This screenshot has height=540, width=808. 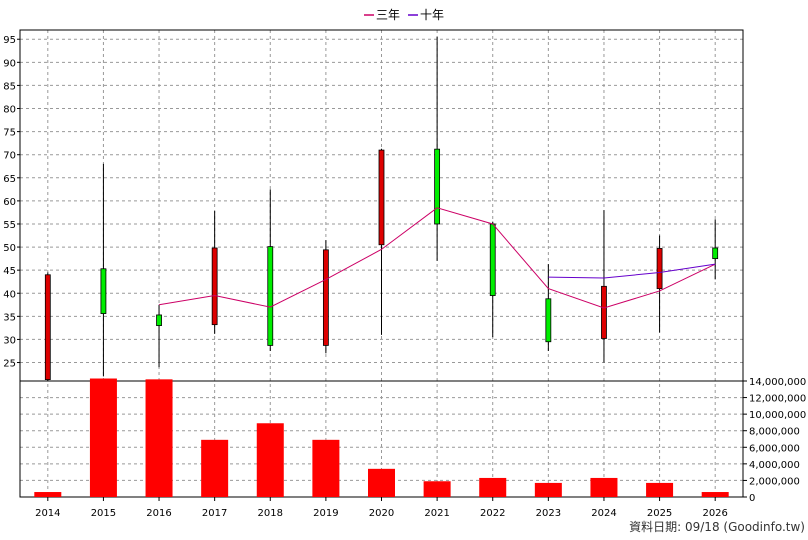 I want to click on price-tick-label: 75, so click(x=9, y=133).